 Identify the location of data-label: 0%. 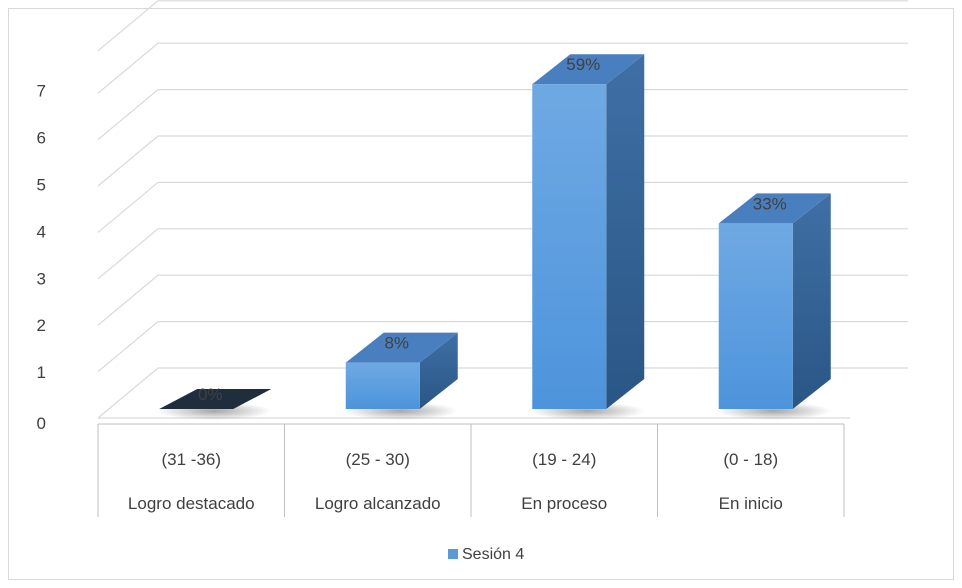
(210, 394).